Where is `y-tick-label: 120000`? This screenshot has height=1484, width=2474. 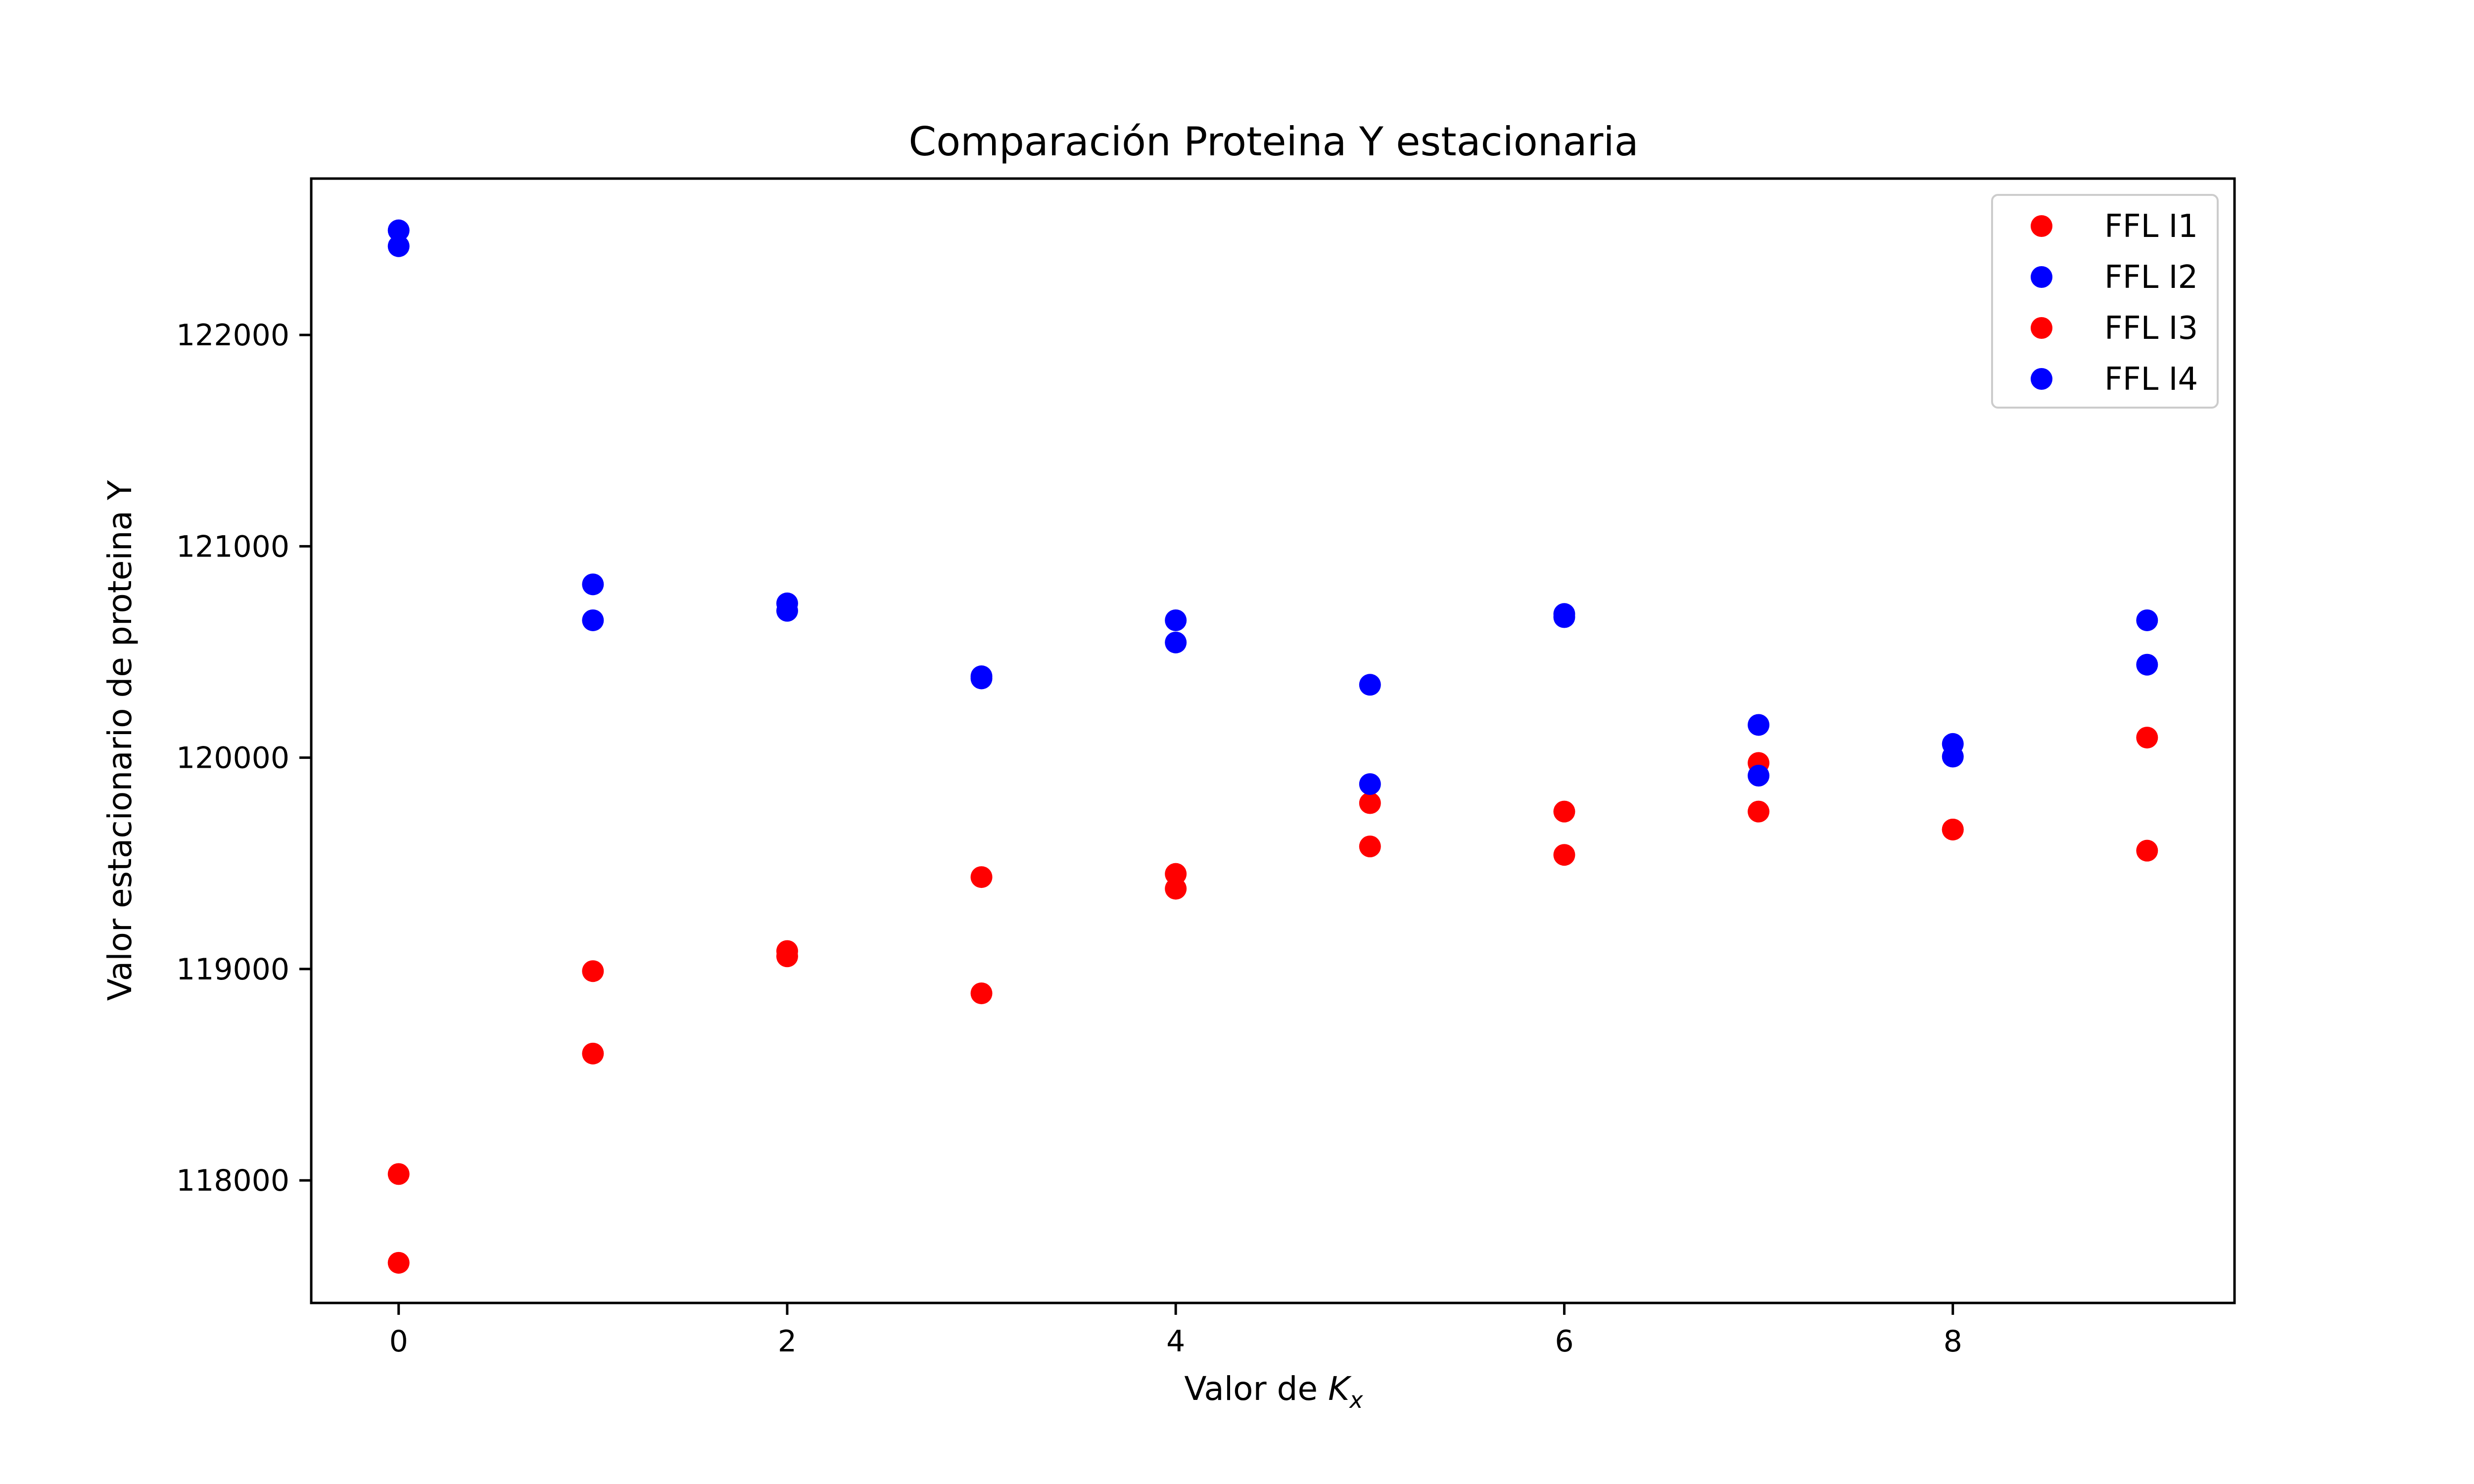
y-tick-label: 120000 is located at coordinates (233, 758).